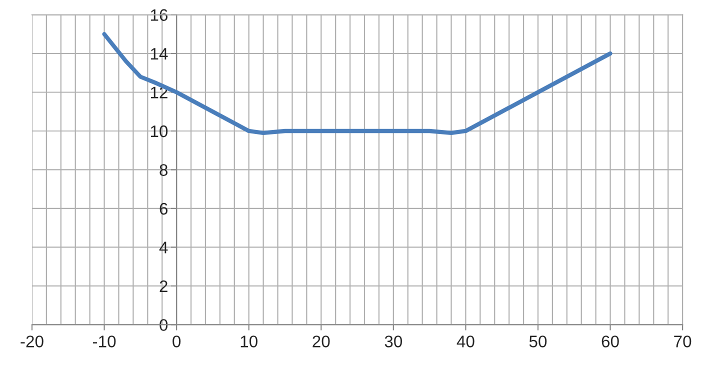  What do you see at coordinates (393, 342) in the screenshot?
I see `x-tick-label: 30` at bounding box center [393, 342].